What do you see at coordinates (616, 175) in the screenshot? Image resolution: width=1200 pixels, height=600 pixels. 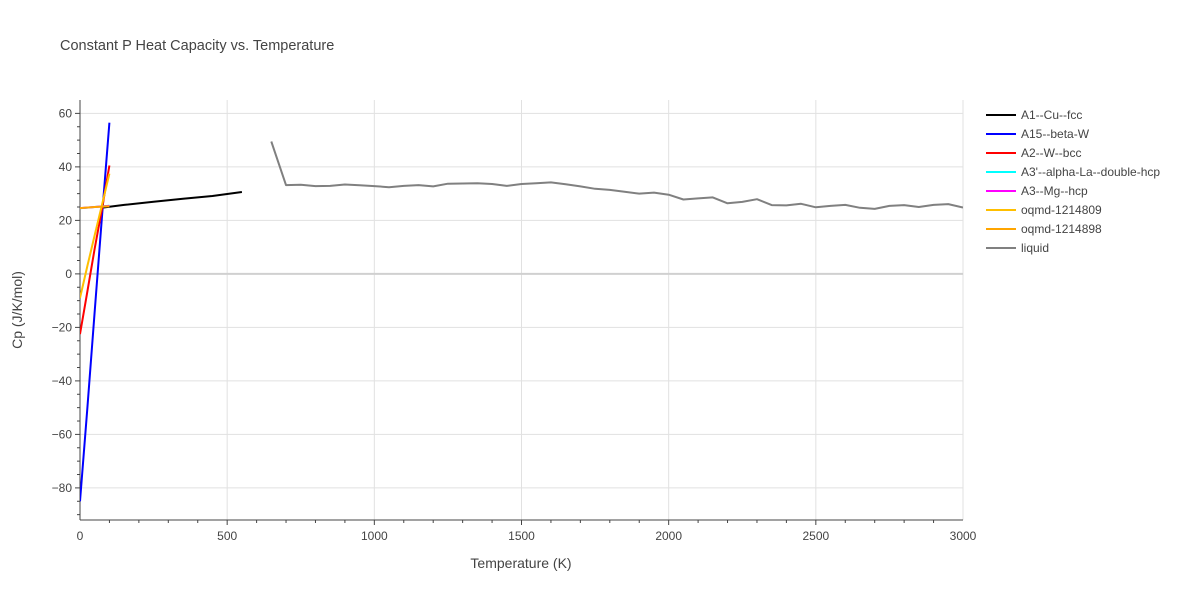 I see `series-line-liquid` at bounding box center [616, 175].